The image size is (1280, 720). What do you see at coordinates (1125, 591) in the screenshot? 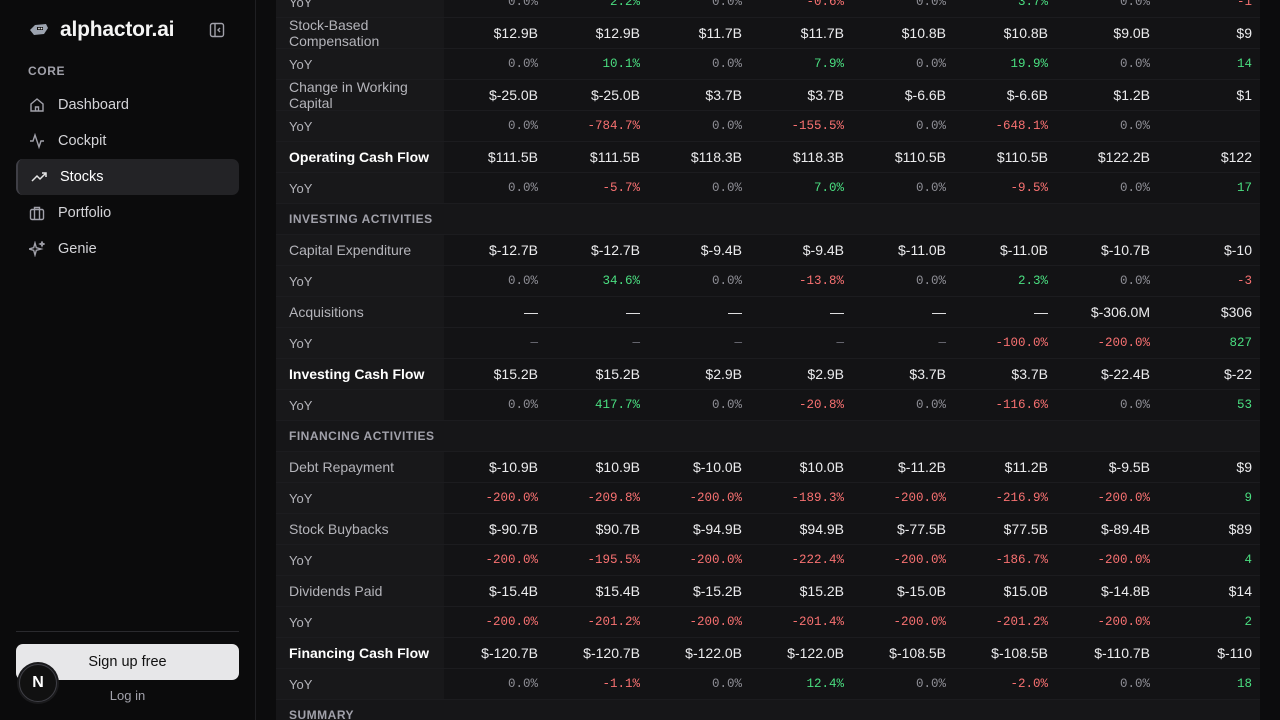
I see `table-cell: $-14.8B` at bounding box center [1125, 591].